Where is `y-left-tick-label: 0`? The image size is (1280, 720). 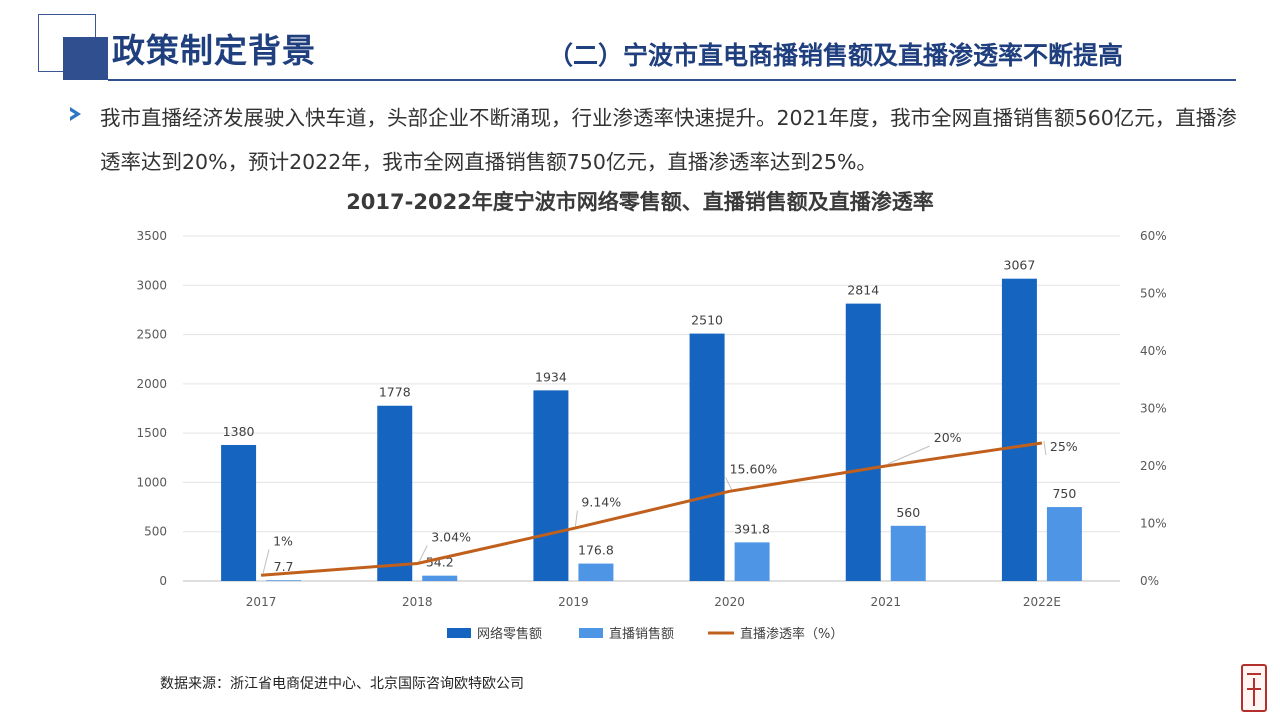
y-left-tick-label: 0 is located at coordinates (163, 581).